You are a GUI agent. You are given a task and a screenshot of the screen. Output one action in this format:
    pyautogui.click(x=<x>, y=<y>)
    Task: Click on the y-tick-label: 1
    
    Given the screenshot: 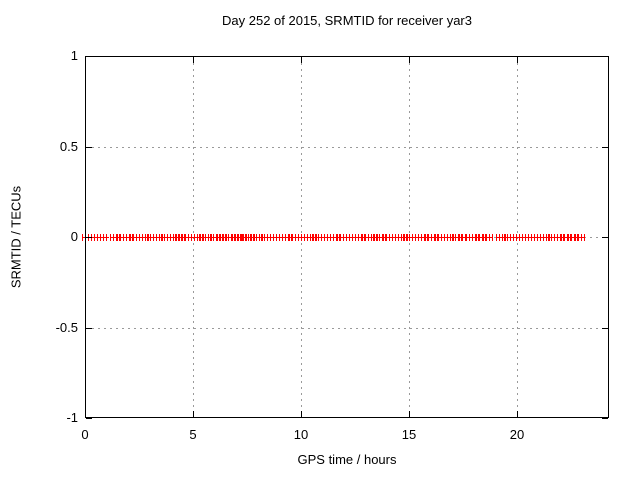 What is the action you would take?
    pyautogui.click(x=74, y=55)
    